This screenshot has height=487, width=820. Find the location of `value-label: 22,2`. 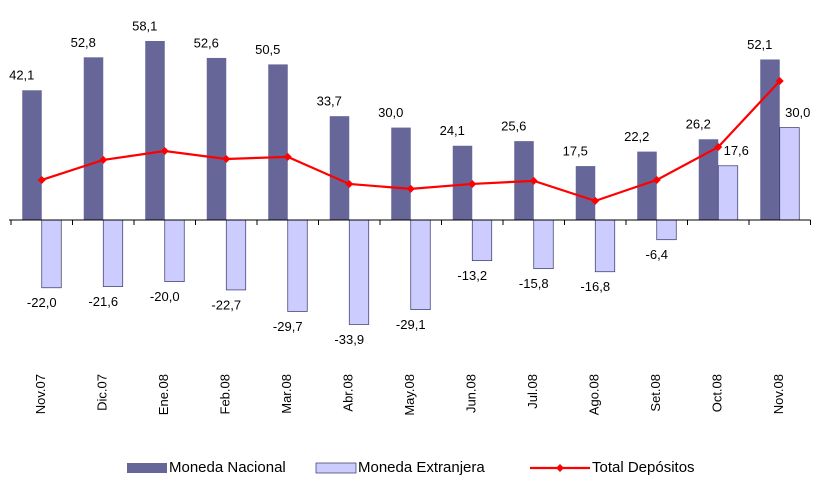

value-label: 22,2 is located at coordinates (636, 136).